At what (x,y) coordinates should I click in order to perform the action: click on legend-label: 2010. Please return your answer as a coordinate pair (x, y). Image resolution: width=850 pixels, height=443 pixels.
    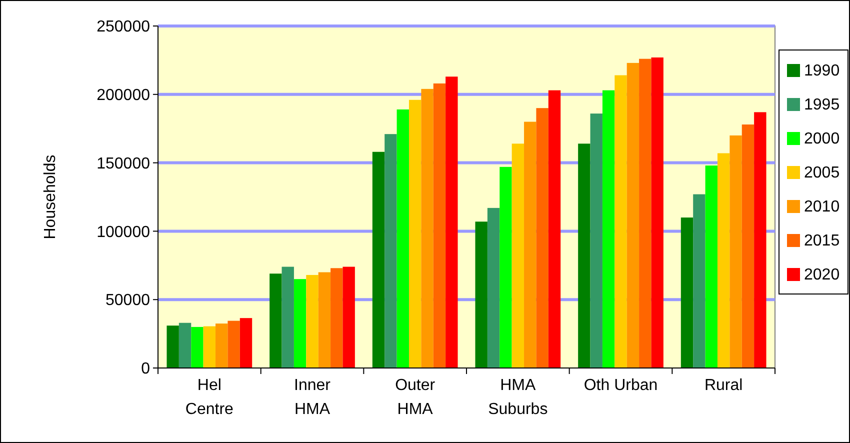
    Looking at the image, I should click on (822, 207).